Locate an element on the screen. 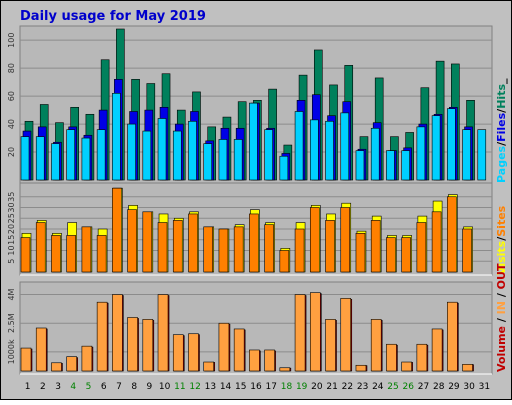  day-label: 5 is located at coordinates (89, 387).